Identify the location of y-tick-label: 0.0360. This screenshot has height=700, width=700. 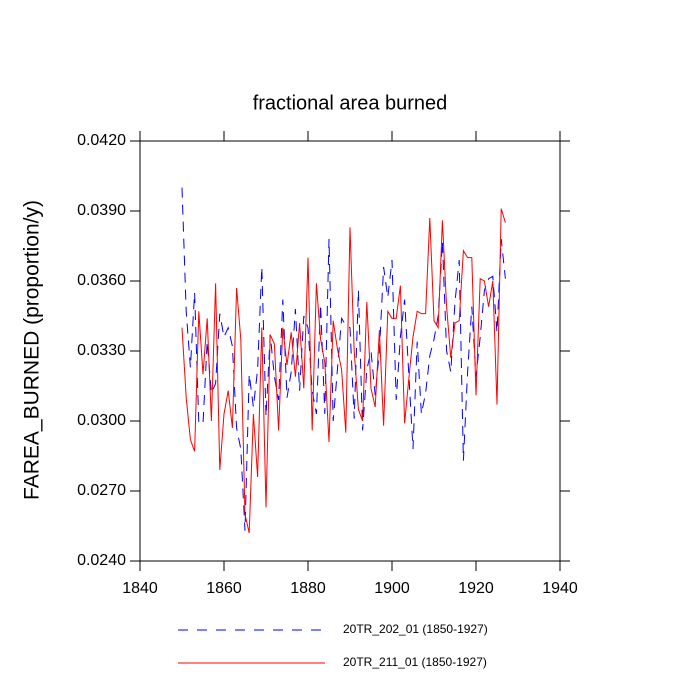
(101, 280).